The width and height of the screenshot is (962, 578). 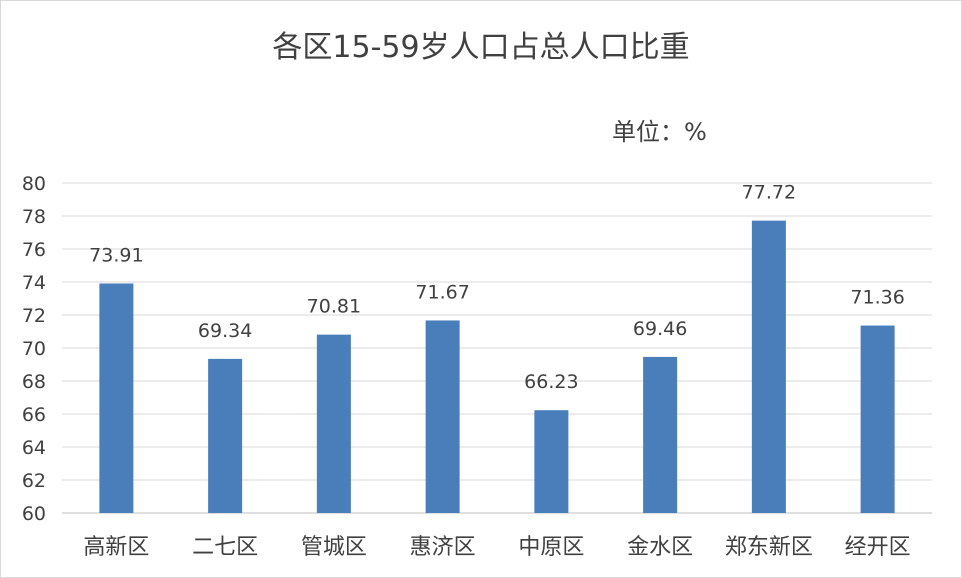 What do you see at coordinates (34, 217) in the screenshot?
I see `y-tick-label: 78` at bounding box center [34, 217].